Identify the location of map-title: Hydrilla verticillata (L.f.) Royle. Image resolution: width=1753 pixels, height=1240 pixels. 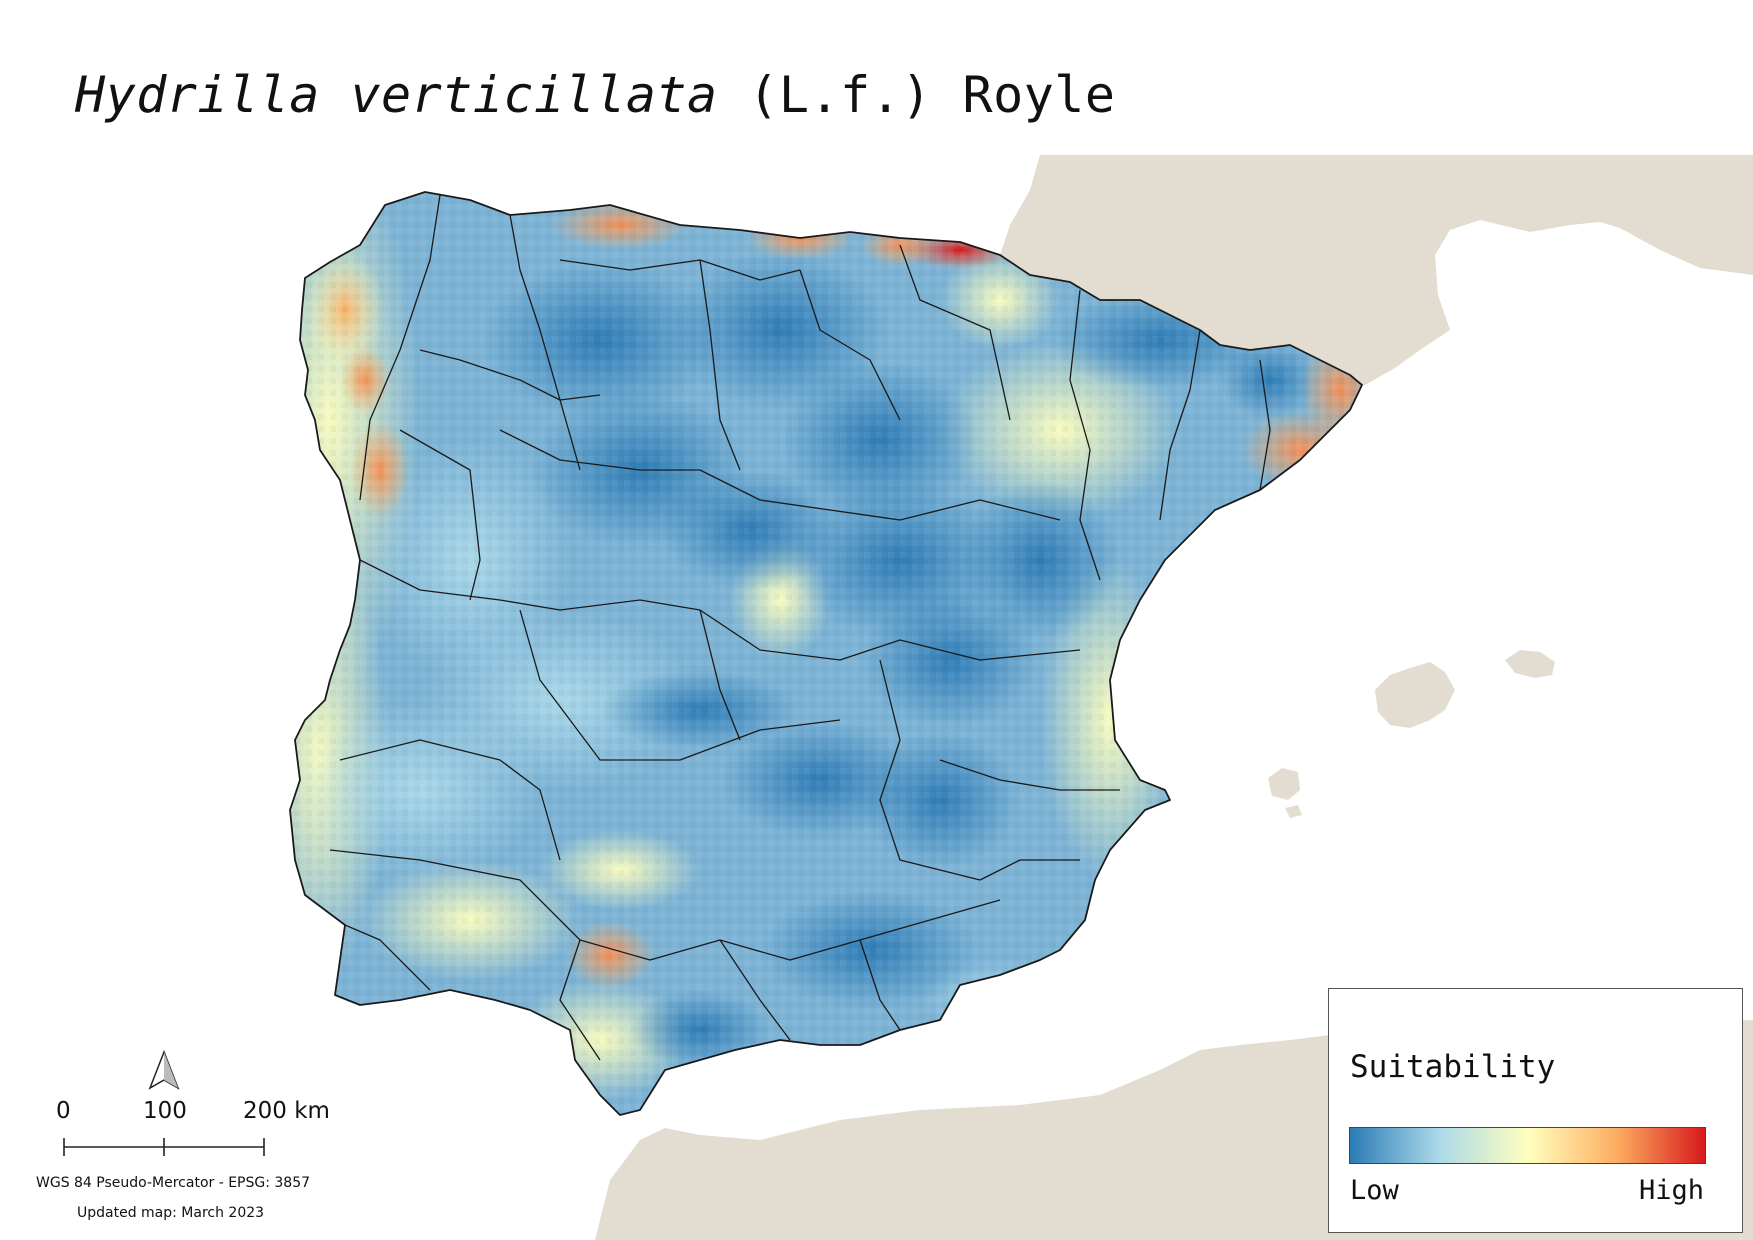
(595, 95).